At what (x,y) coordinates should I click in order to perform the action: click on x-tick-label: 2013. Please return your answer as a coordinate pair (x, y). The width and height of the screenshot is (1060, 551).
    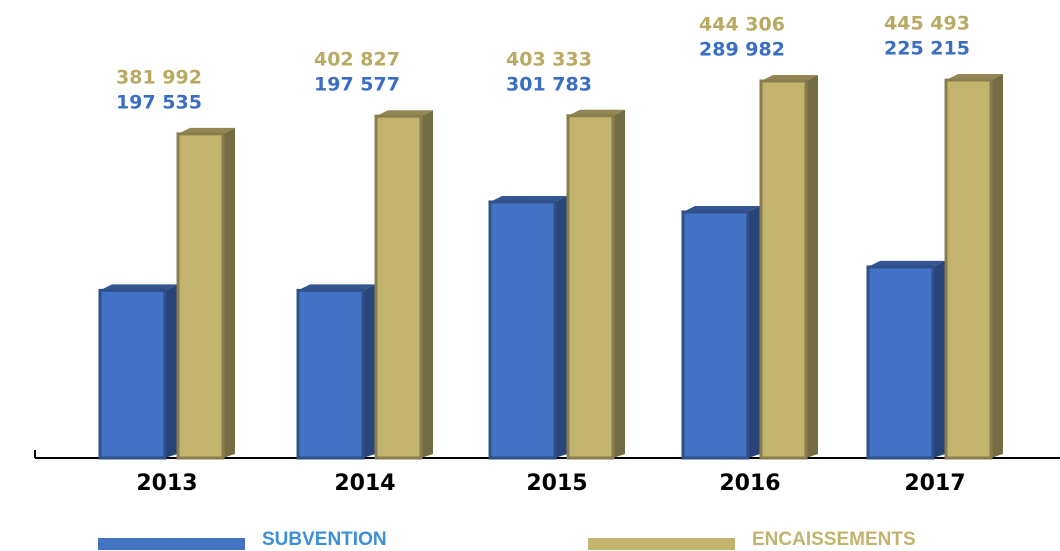
    Looking at the image, I should click on (166, 483).